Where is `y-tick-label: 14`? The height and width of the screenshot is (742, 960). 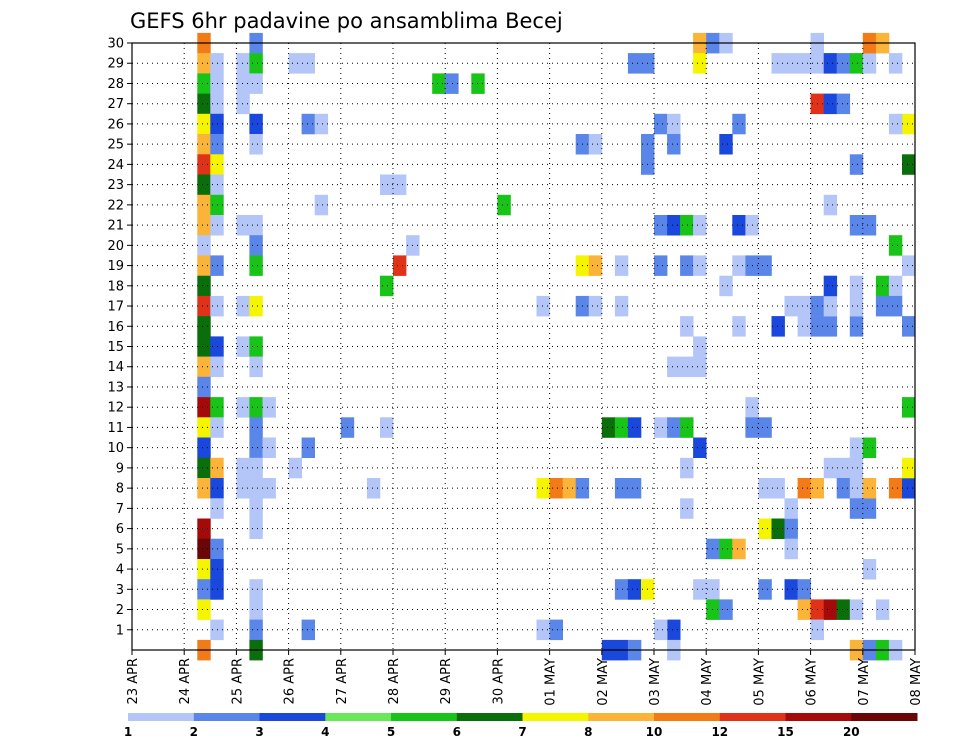
y-tick-label: 14 is located at coordinates (115, 367).